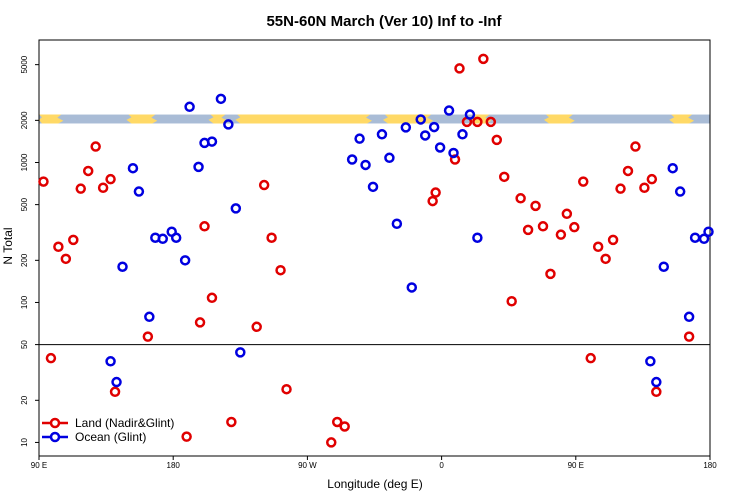 The image size is (750, 500). I want to click on legend-marker-land, so click(55, 423).